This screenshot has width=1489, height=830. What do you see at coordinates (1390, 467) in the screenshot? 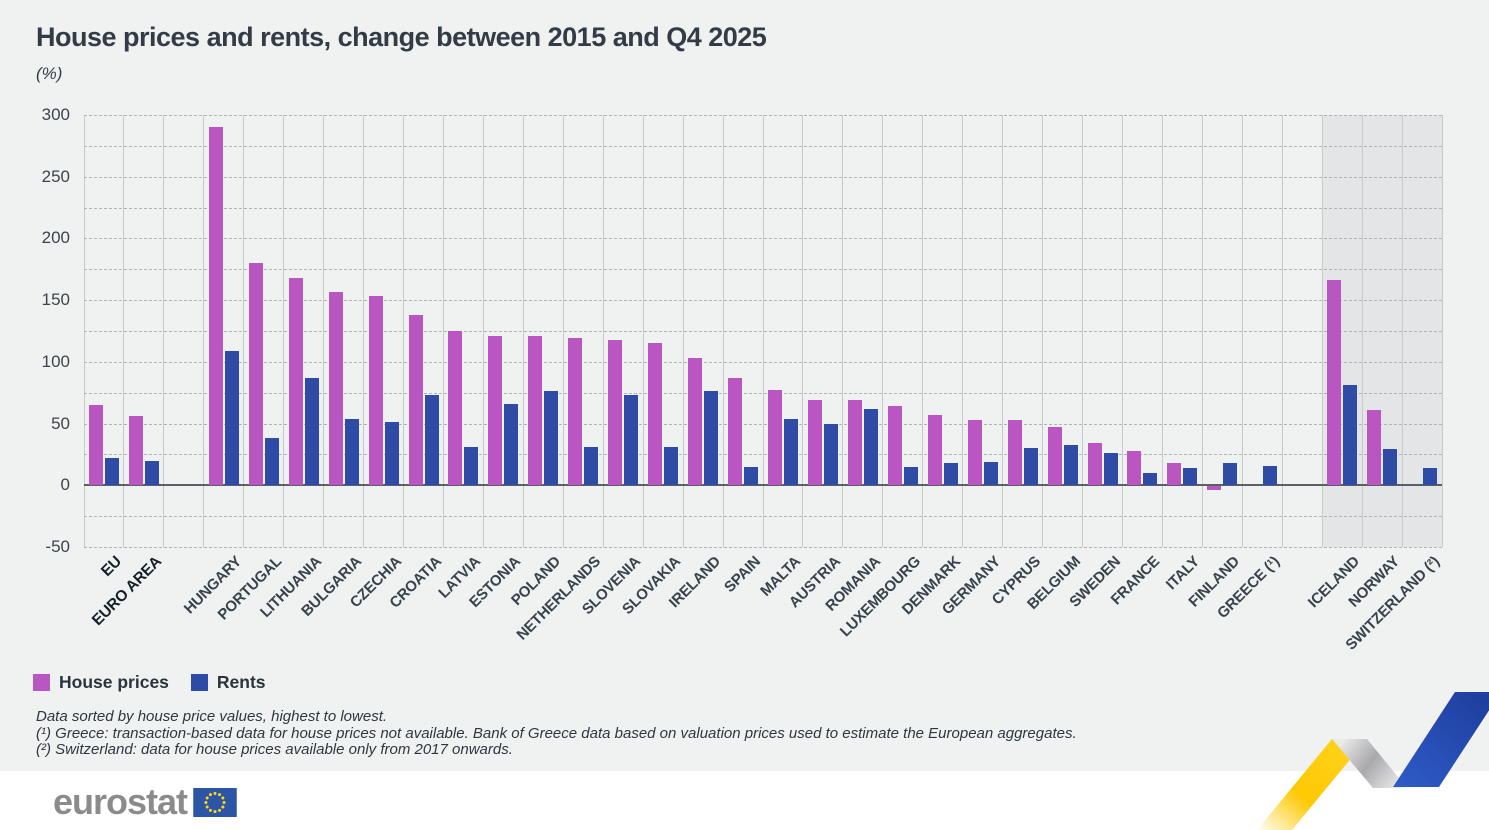
I see `bar-rents-norway` at bounding box center [1390, 467].